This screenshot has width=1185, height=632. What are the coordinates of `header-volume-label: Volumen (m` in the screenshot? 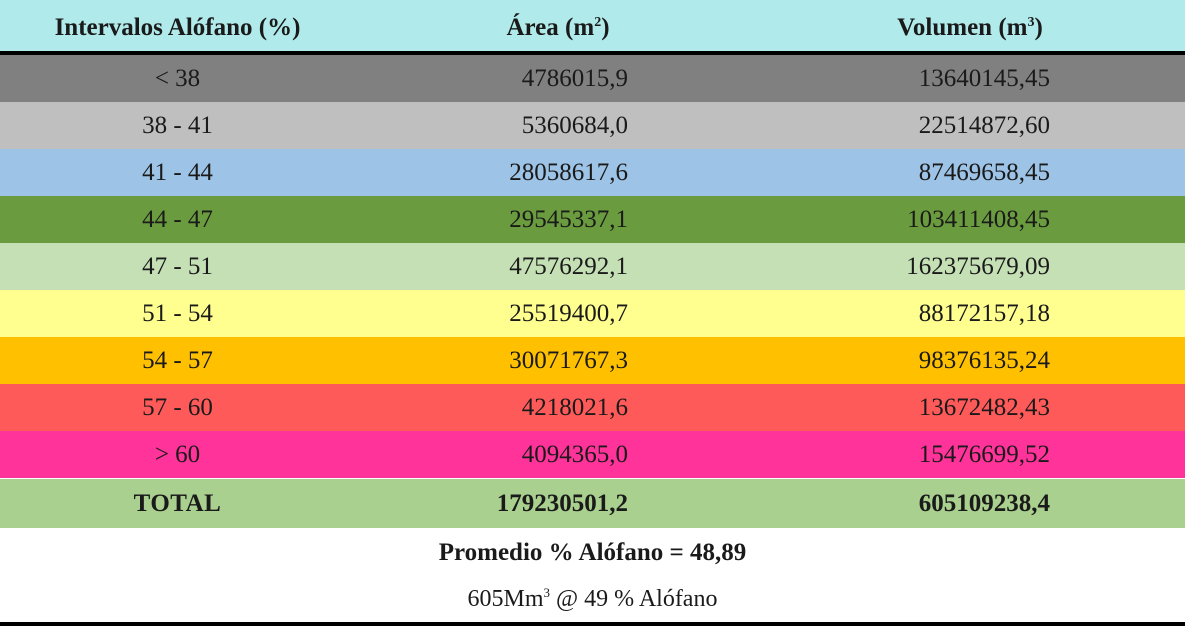 It's located at (962, 27).